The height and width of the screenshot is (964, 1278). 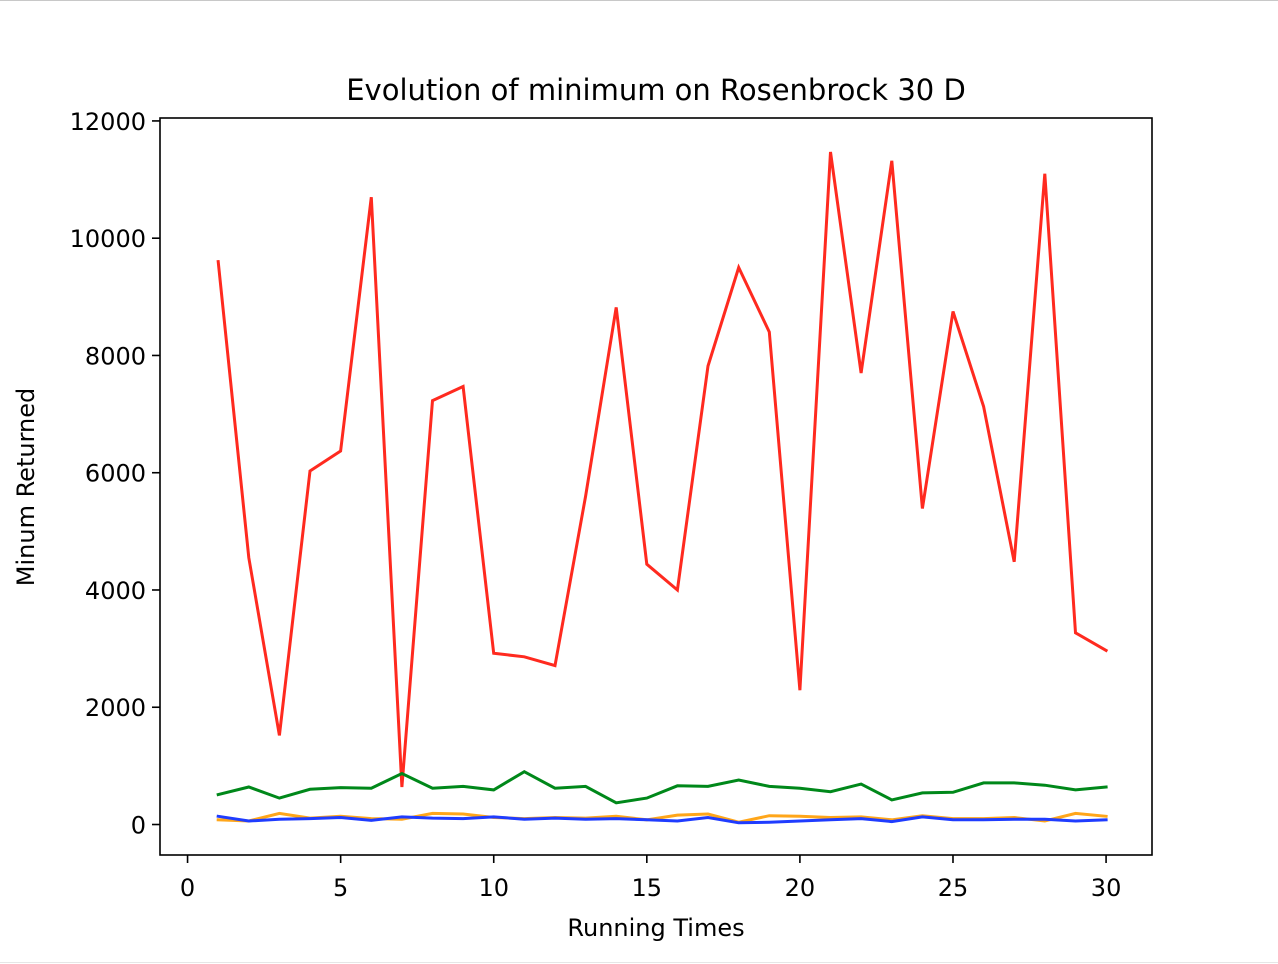 What do you see at coordinates (1106, 888) in the screenshot?
I see `x-tick-label: 30` at bounding box center [1106, 888].